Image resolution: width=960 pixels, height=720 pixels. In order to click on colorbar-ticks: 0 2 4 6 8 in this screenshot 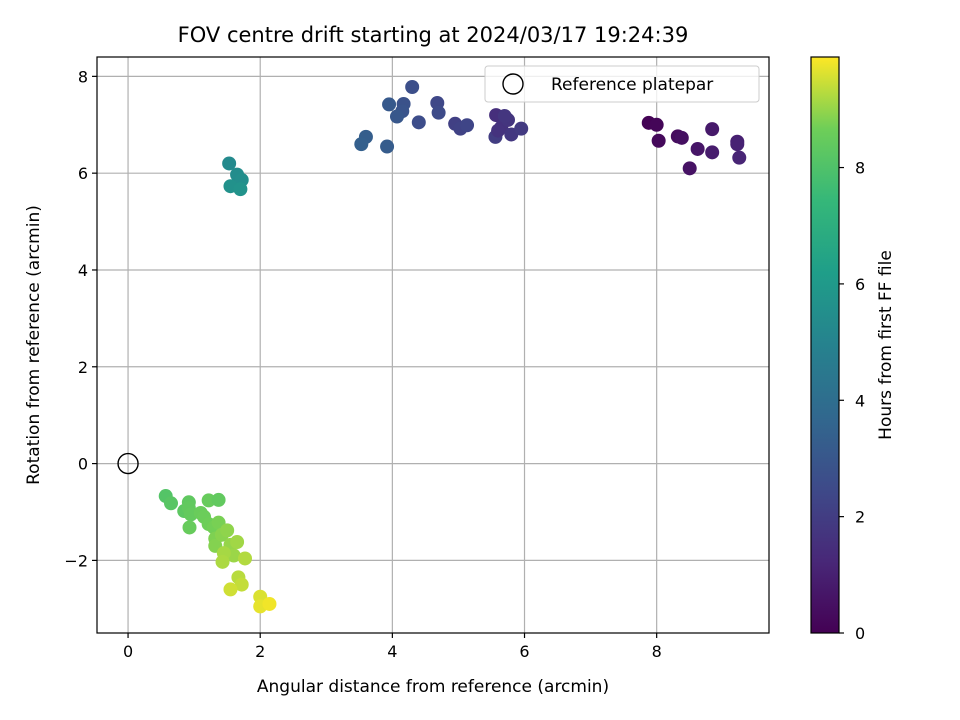, I will do `click(852, 401)`.